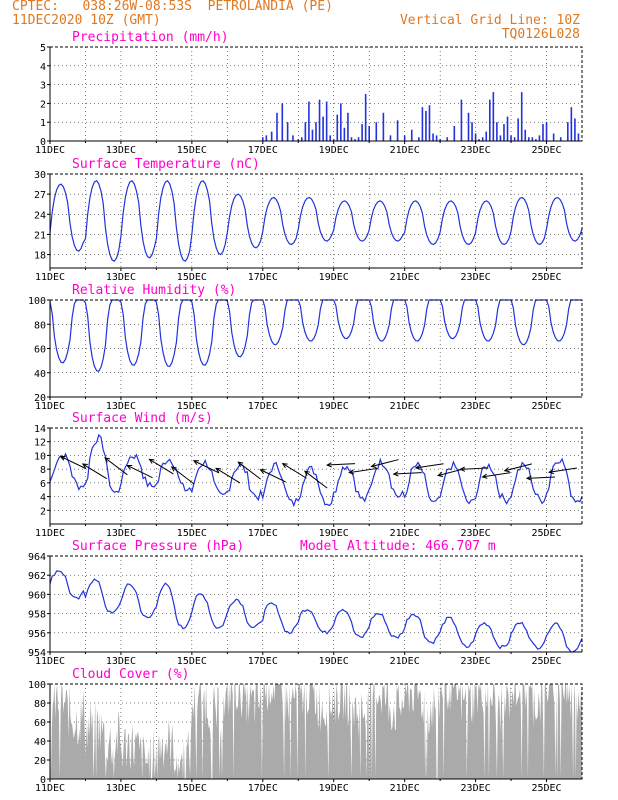  Describe the element at coordinates (489, 20) in the screenshot. I see `header-grid-line: Vertical Grid Line: 10Z` at that location.